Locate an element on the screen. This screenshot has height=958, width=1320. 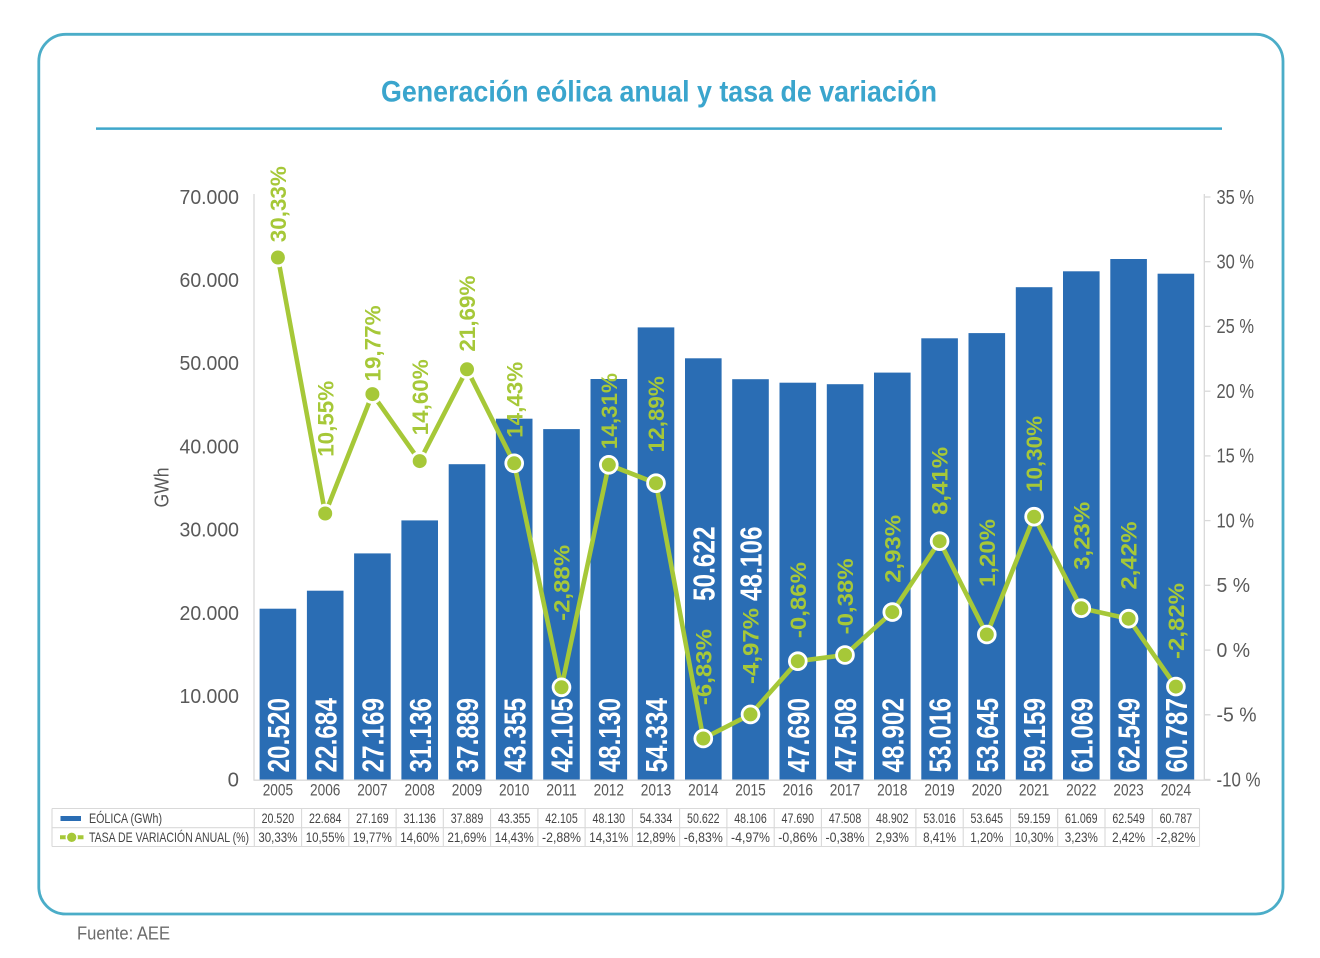
svg-text: 2016 is located at coordinates (798, 791).